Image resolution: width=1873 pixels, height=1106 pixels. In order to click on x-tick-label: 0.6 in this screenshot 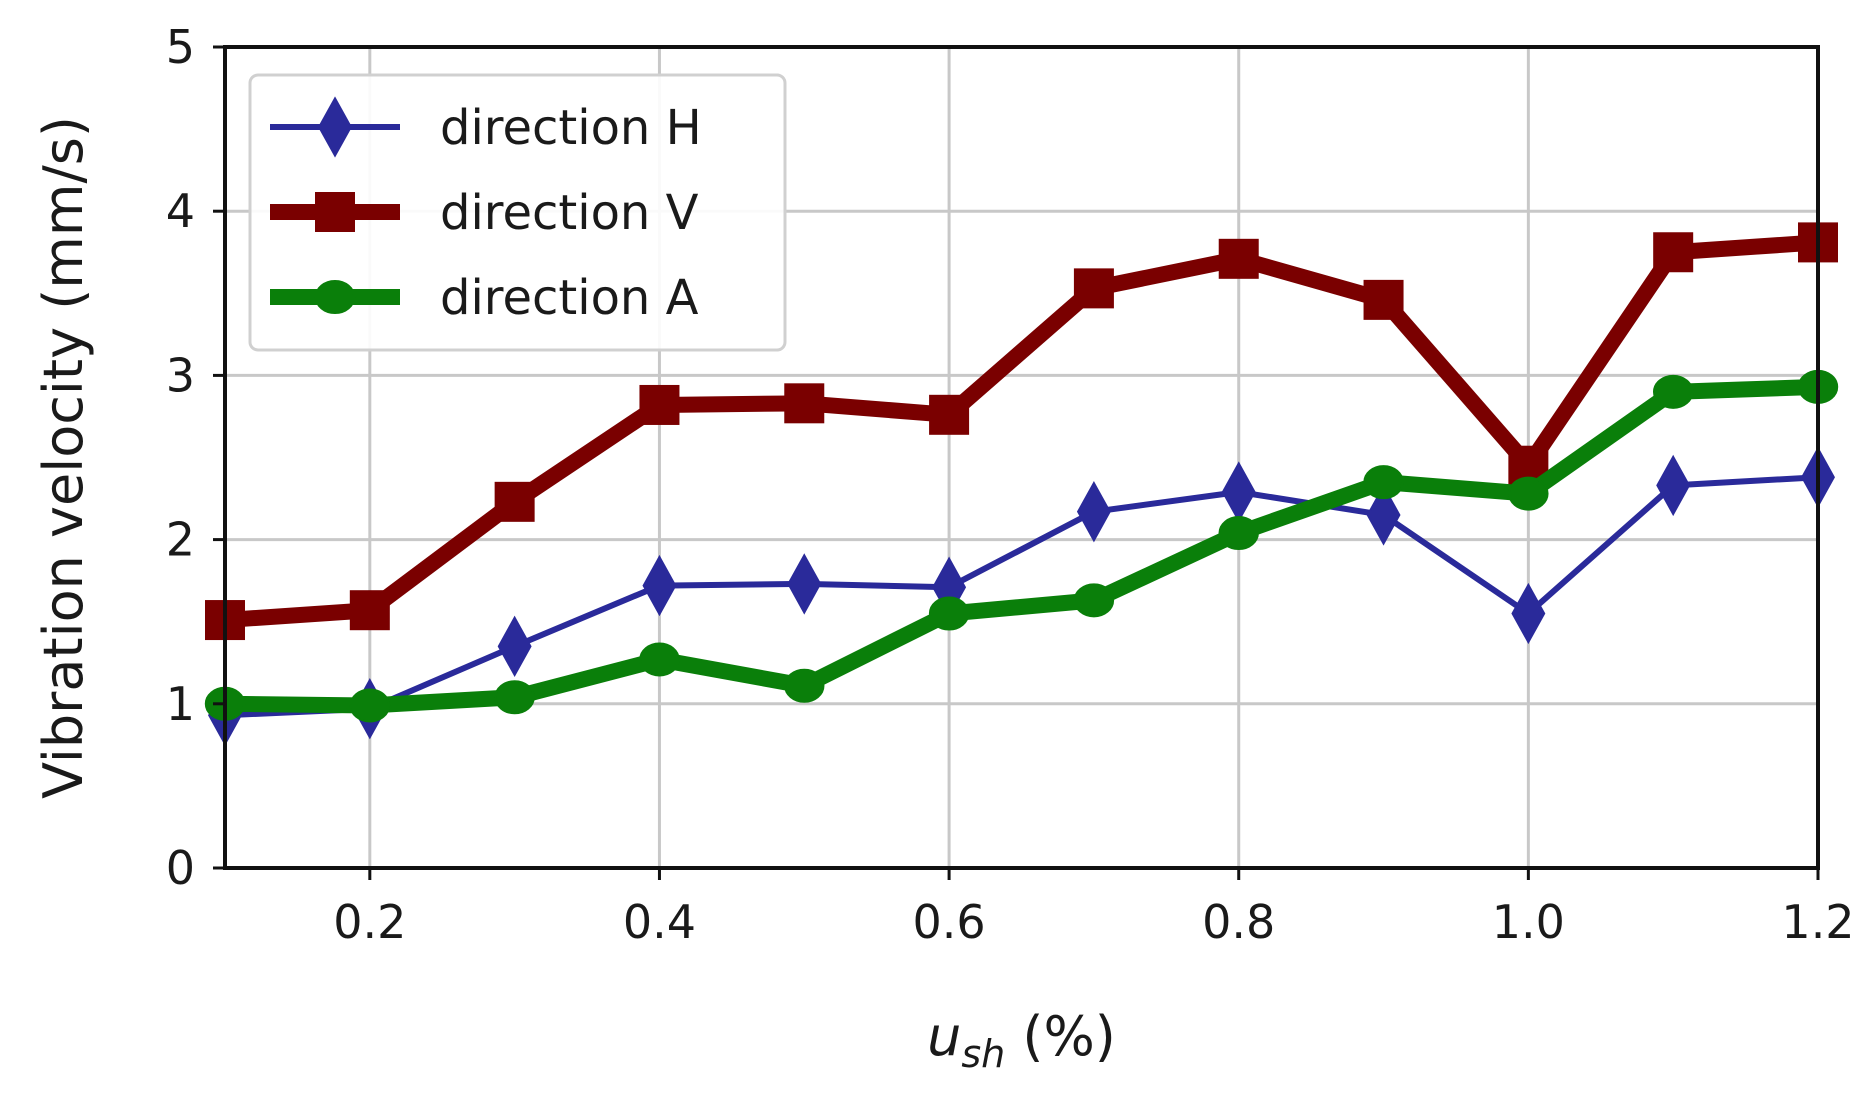, I will do `click(949, 922)`.